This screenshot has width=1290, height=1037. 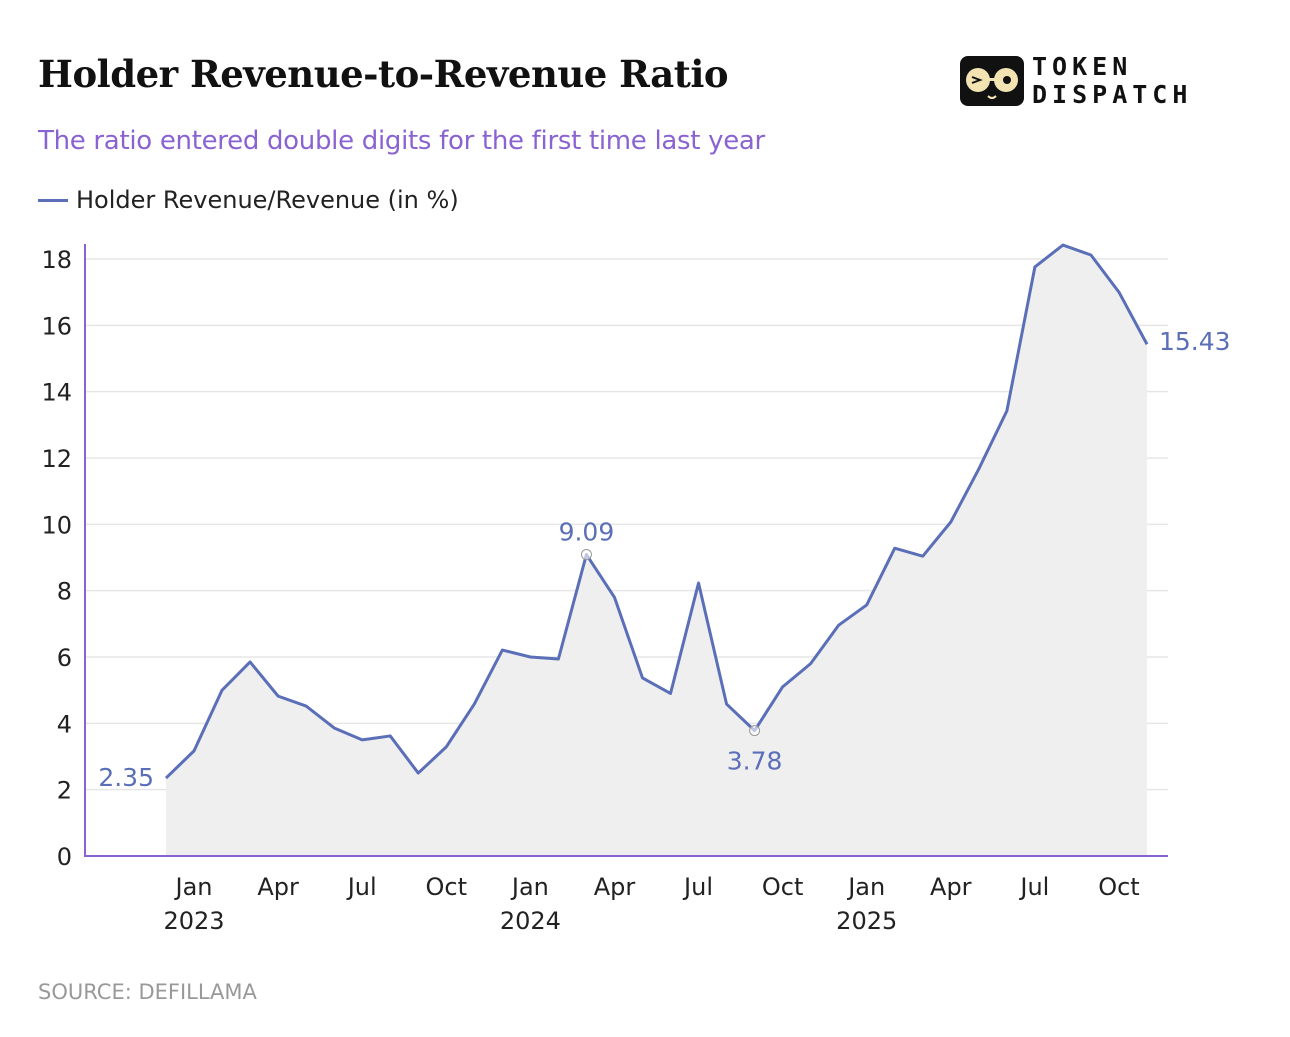 I want to click on y-tick-label: 0, so click(x=64, y=857).